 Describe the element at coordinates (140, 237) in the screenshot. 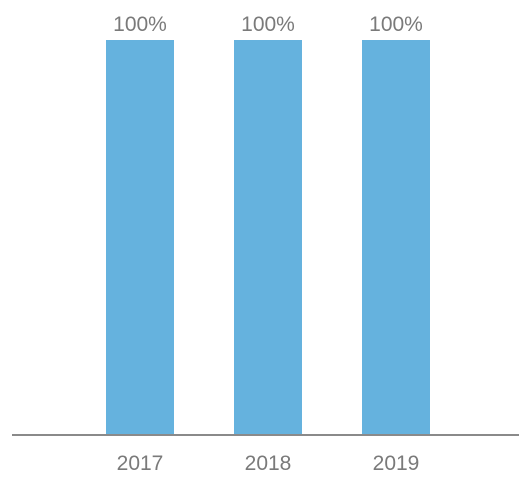

I see `bar-2017` at that location.